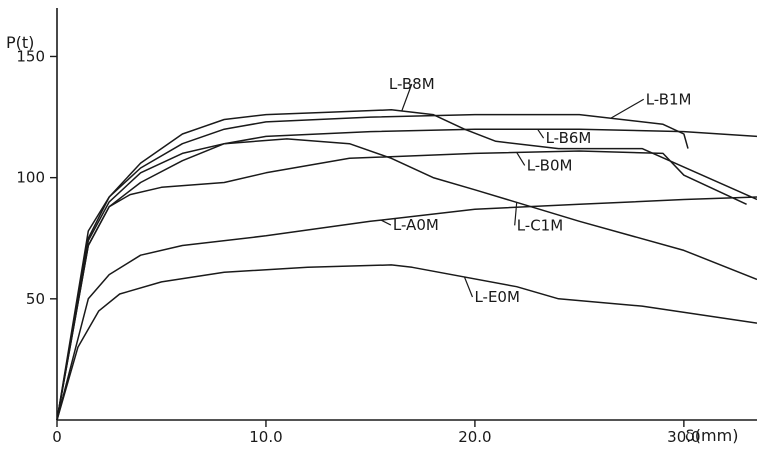 This screenshot has height=450, width=757. What do you see at coordinates (416, 225) in the screenshot?
I see `series-label: L-A0M` at bounding box center [416, 225].